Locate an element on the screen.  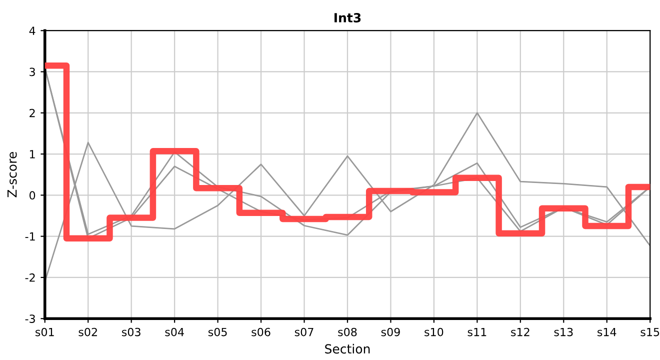
chart-title: Int3 is located at coordinates (347, 17).